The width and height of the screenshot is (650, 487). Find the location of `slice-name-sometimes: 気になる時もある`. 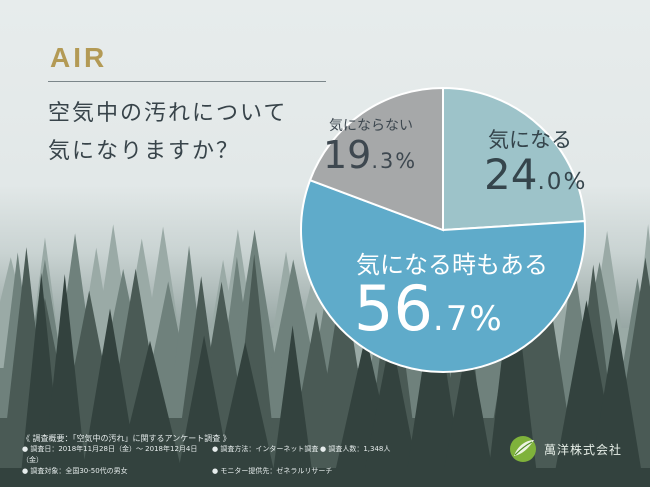

slice-name-sometimes: 気になる時もある is located at coordinates (452, 265).